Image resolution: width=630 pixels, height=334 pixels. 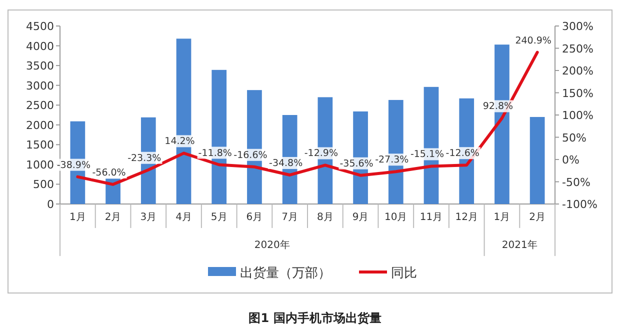 I want to click on y-tick-label: 2000, so click(x=40, y=125).